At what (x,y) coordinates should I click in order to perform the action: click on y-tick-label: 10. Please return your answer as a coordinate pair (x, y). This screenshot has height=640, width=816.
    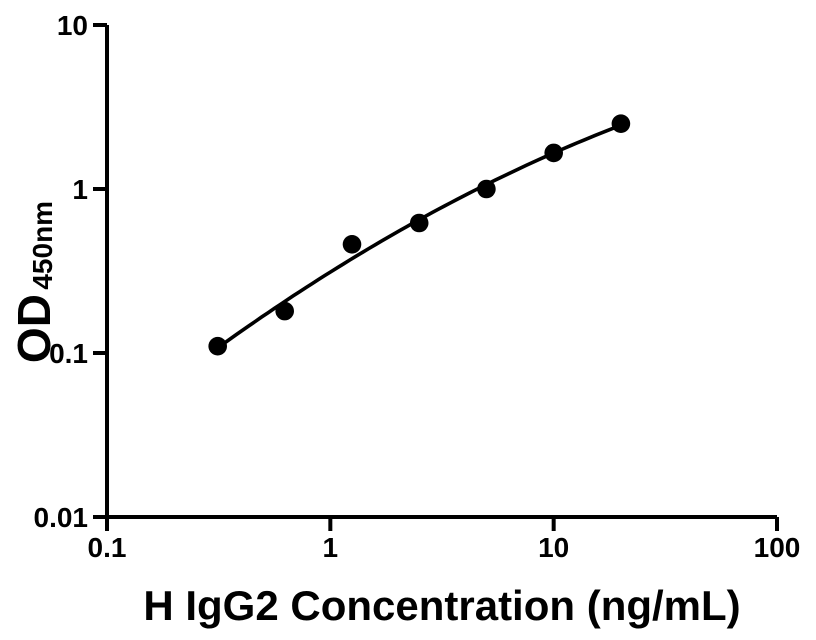
    Looking at the image, I should click on (72, 25).